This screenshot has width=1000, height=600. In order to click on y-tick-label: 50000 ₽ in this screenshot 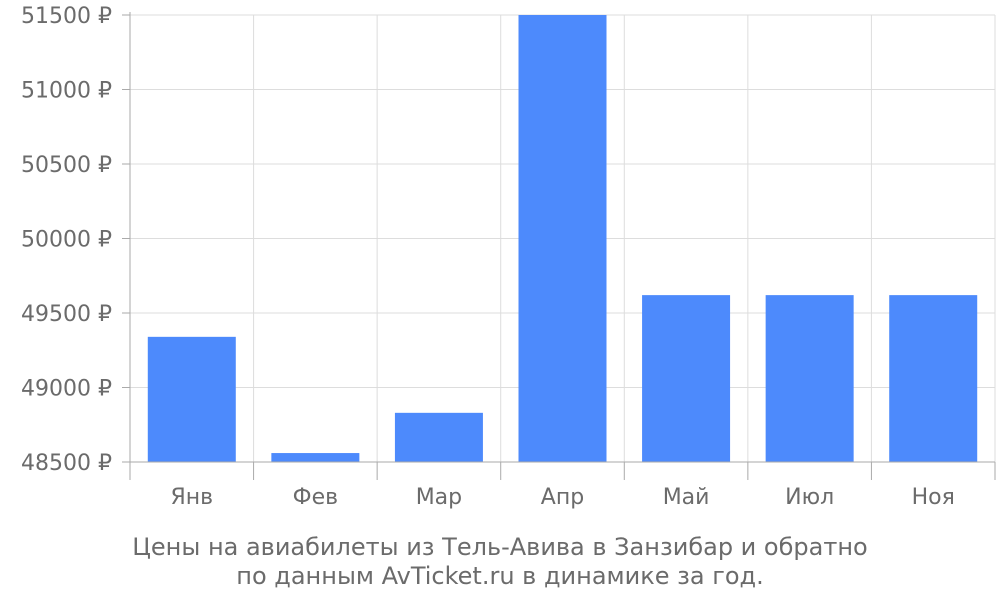, I will do `click(66, 240)`.